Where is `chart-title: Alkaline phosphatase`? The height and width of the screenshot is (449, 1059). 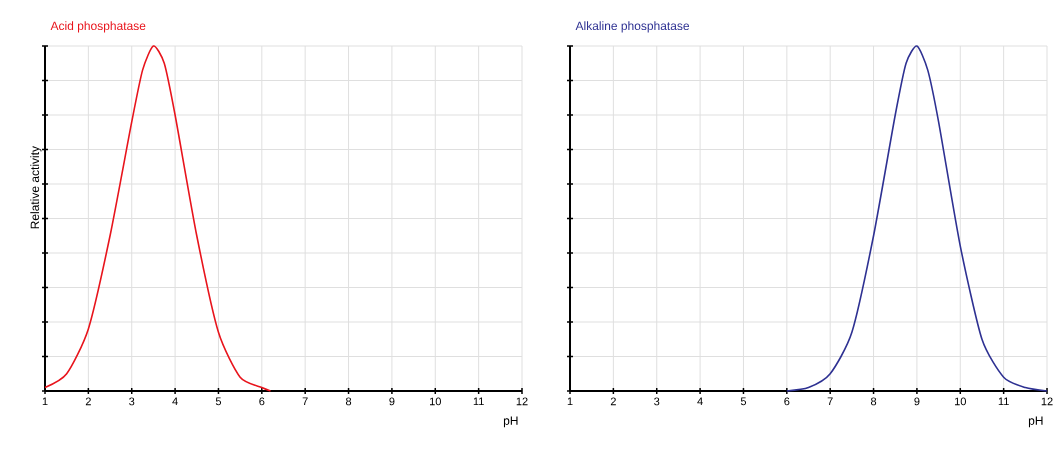 chart-title: Alkaline phosphatase is located at coordinates (632, 27).